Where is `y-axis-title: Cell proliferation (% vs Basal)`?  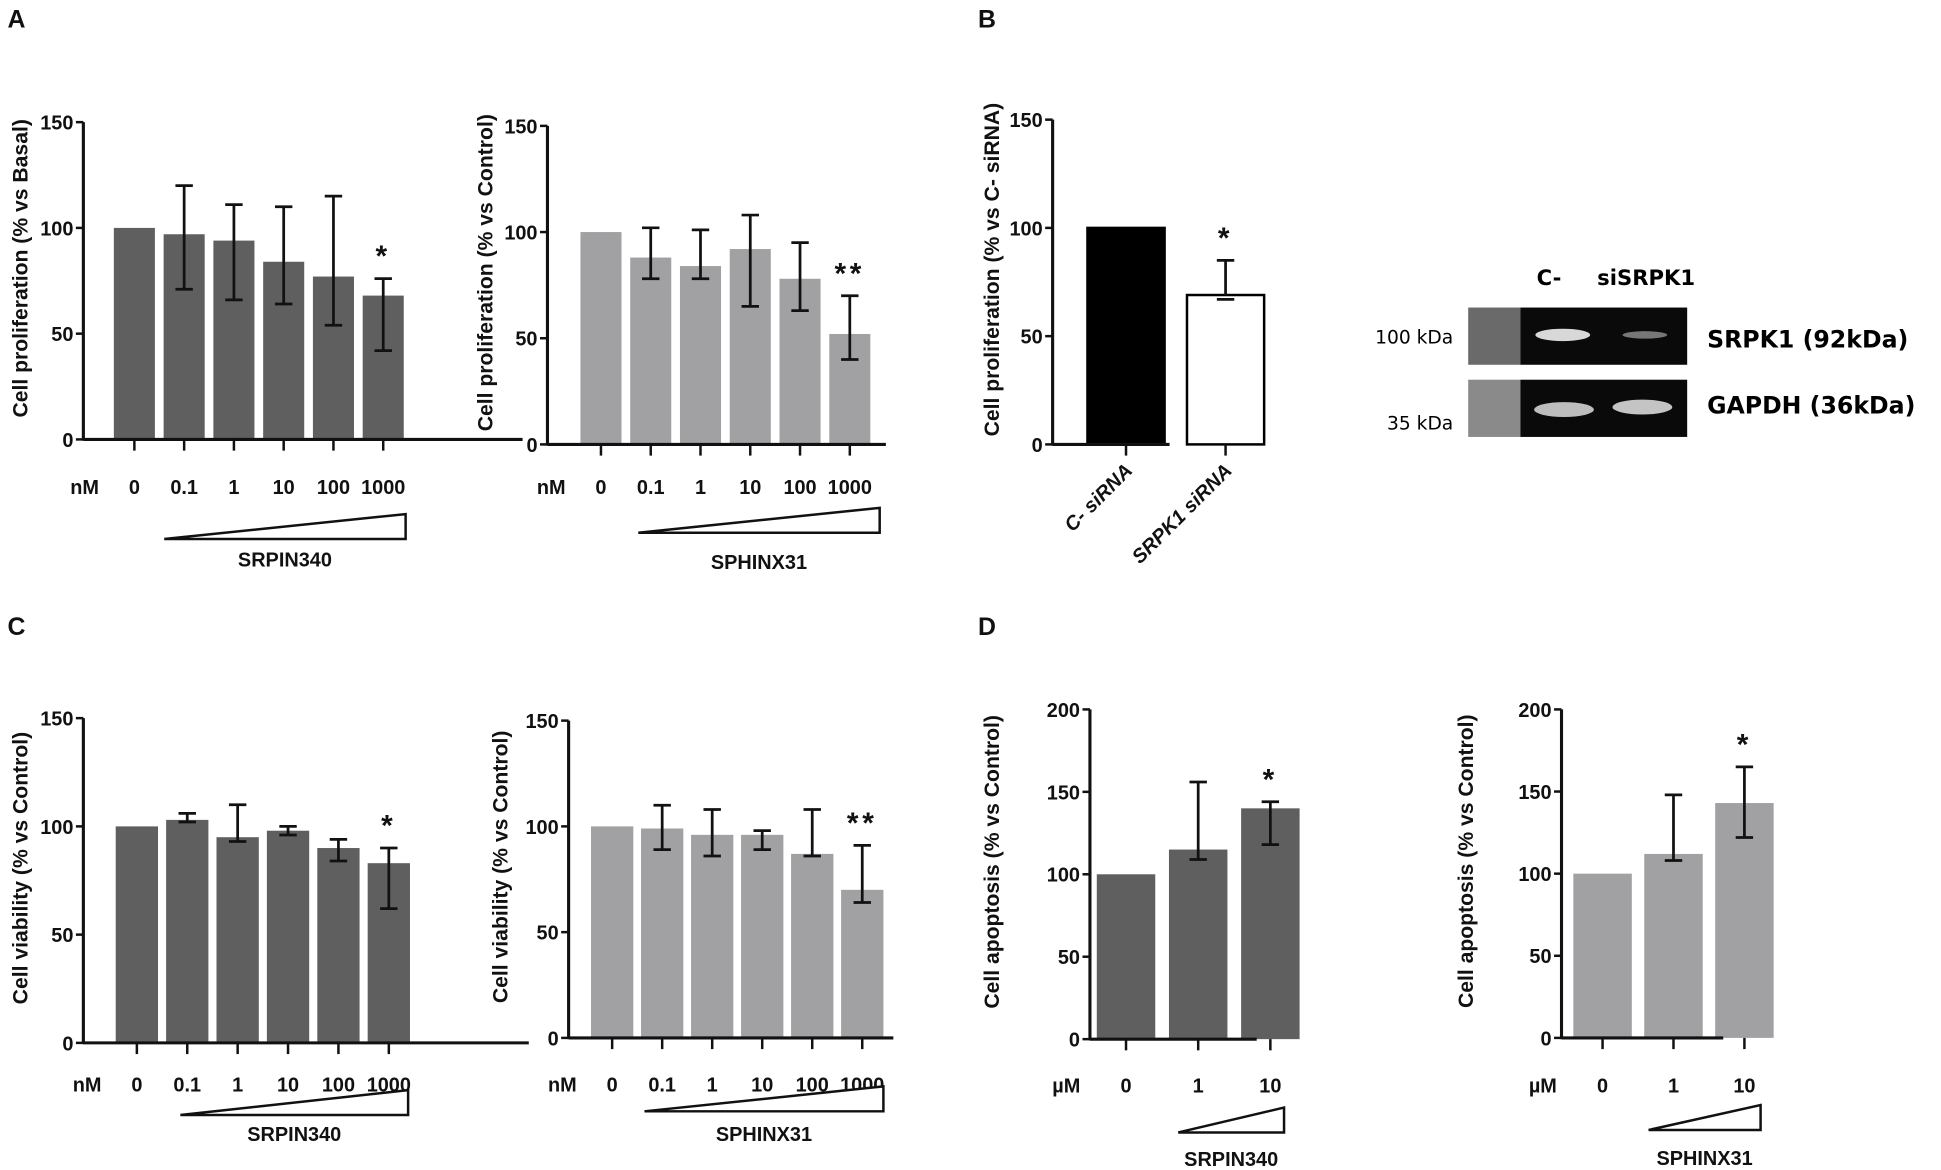 y-axis-title: Cell proliferation (% vs Basal) is located at coordinates (20, 268).